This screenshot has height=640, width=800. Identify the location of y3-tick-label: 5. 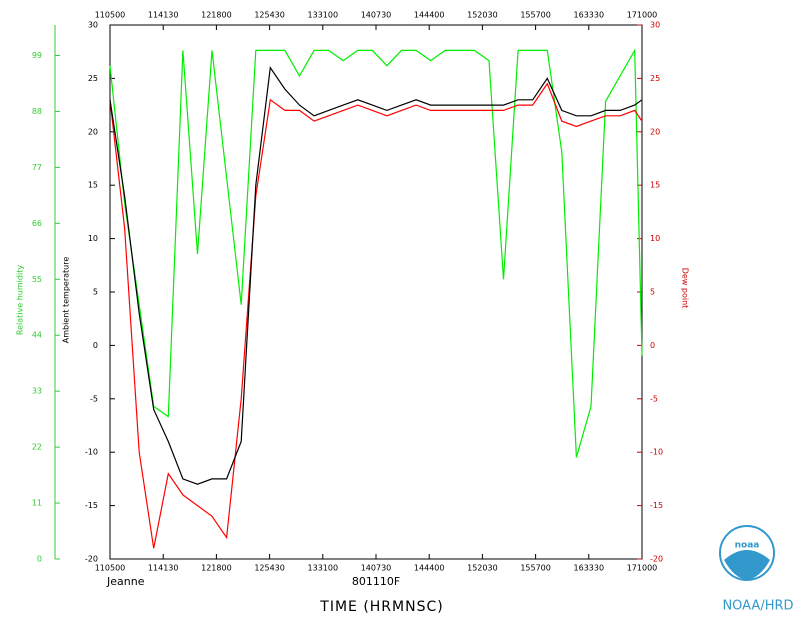
(652, 292).